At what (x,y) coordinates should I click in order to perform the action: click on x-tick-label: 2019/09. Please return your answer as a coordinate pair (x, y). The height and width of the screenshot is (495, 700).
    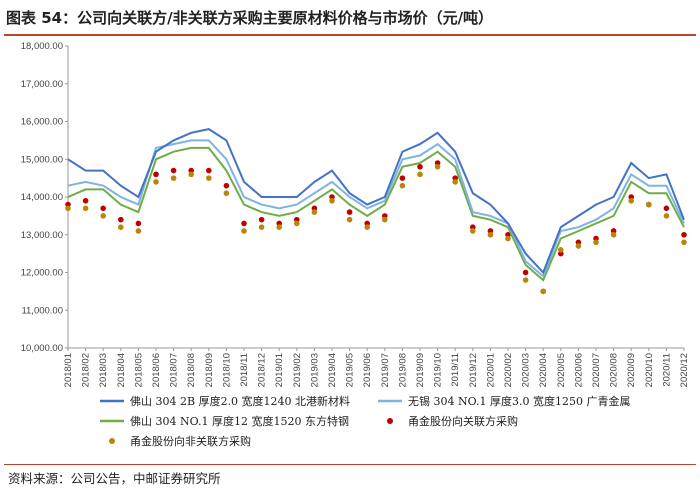
    Looking at the image, I should click on (420, 370).